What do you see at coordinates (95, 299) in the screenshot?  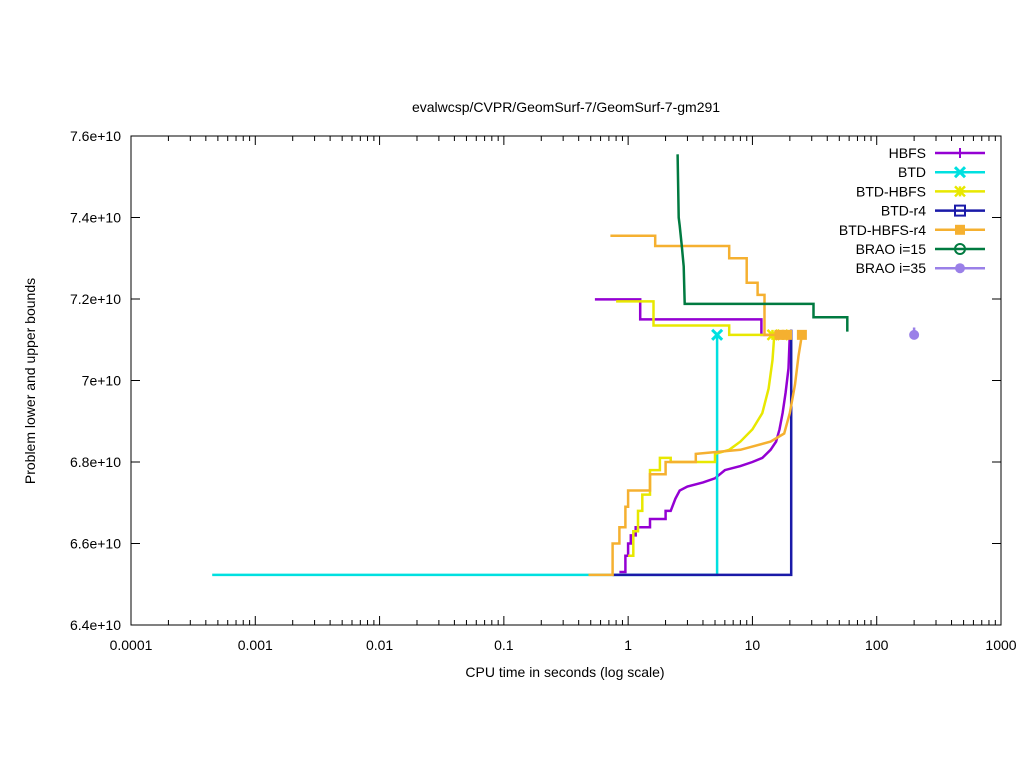 I see `y-tick-label: 7.2e+10` at bounding box center [95, 299].